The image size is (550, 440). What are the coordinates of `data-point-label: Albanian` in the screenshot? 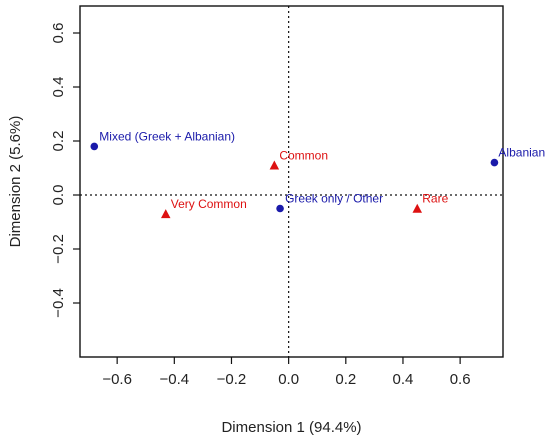 It's located at (521, 153).